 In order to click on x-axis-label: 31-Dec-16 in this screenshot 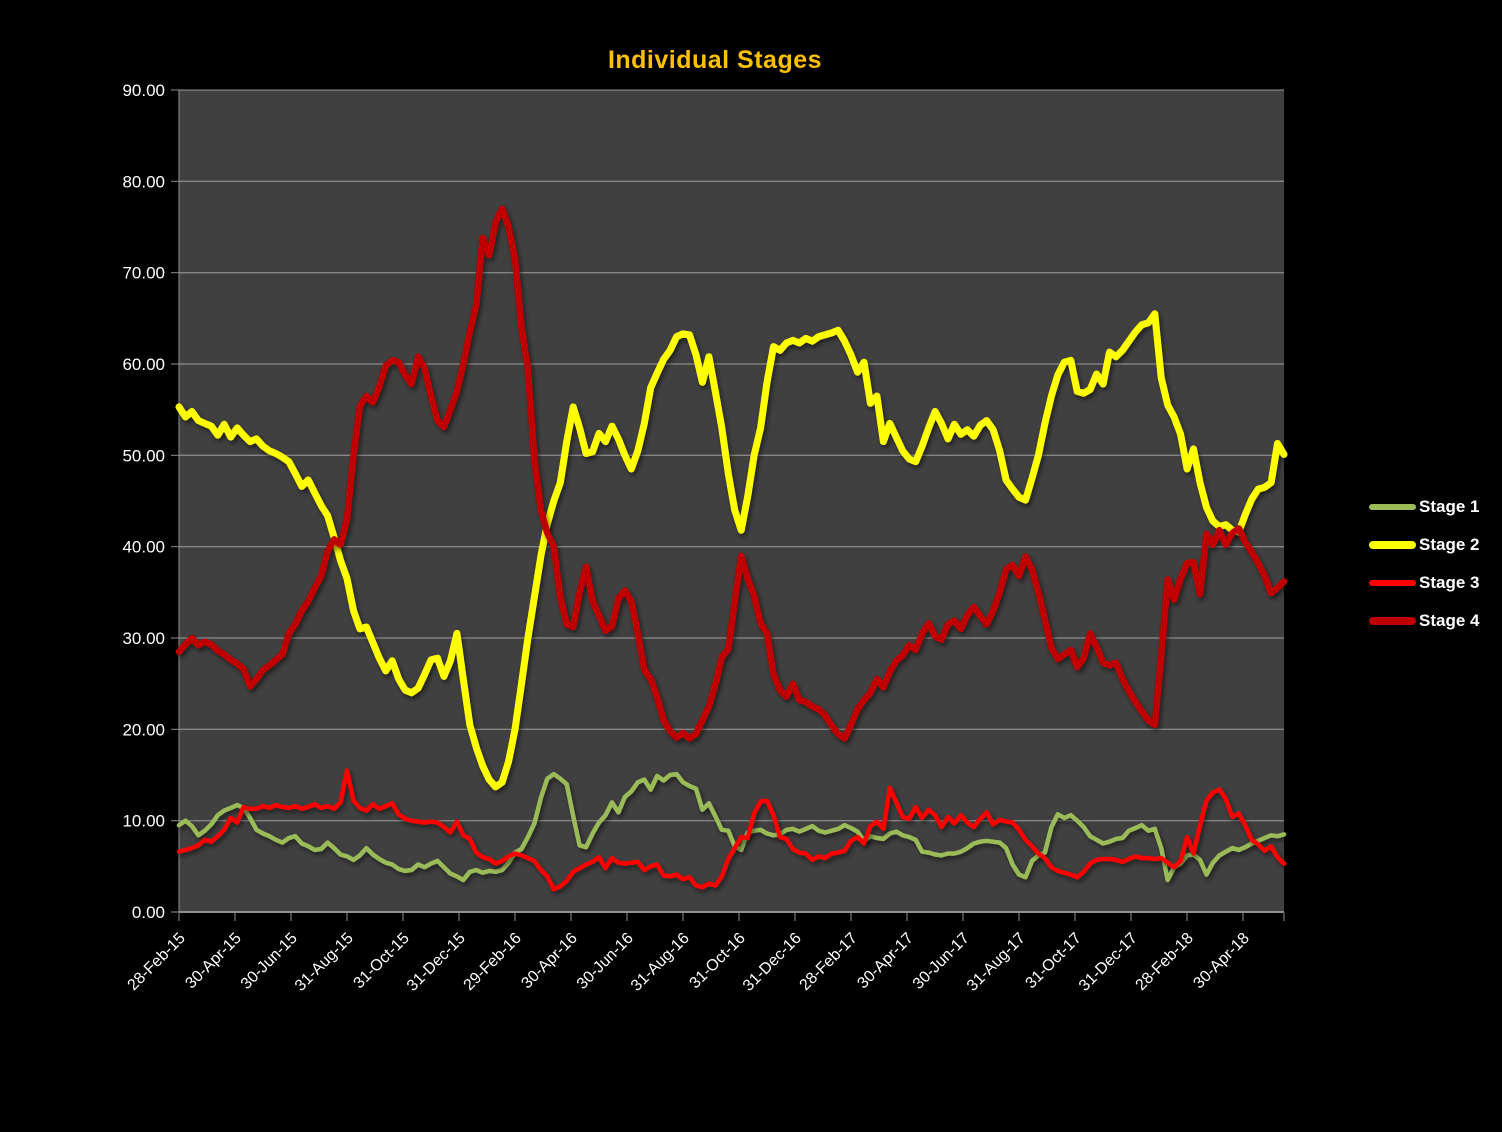, I will do `click(772, 962)`.